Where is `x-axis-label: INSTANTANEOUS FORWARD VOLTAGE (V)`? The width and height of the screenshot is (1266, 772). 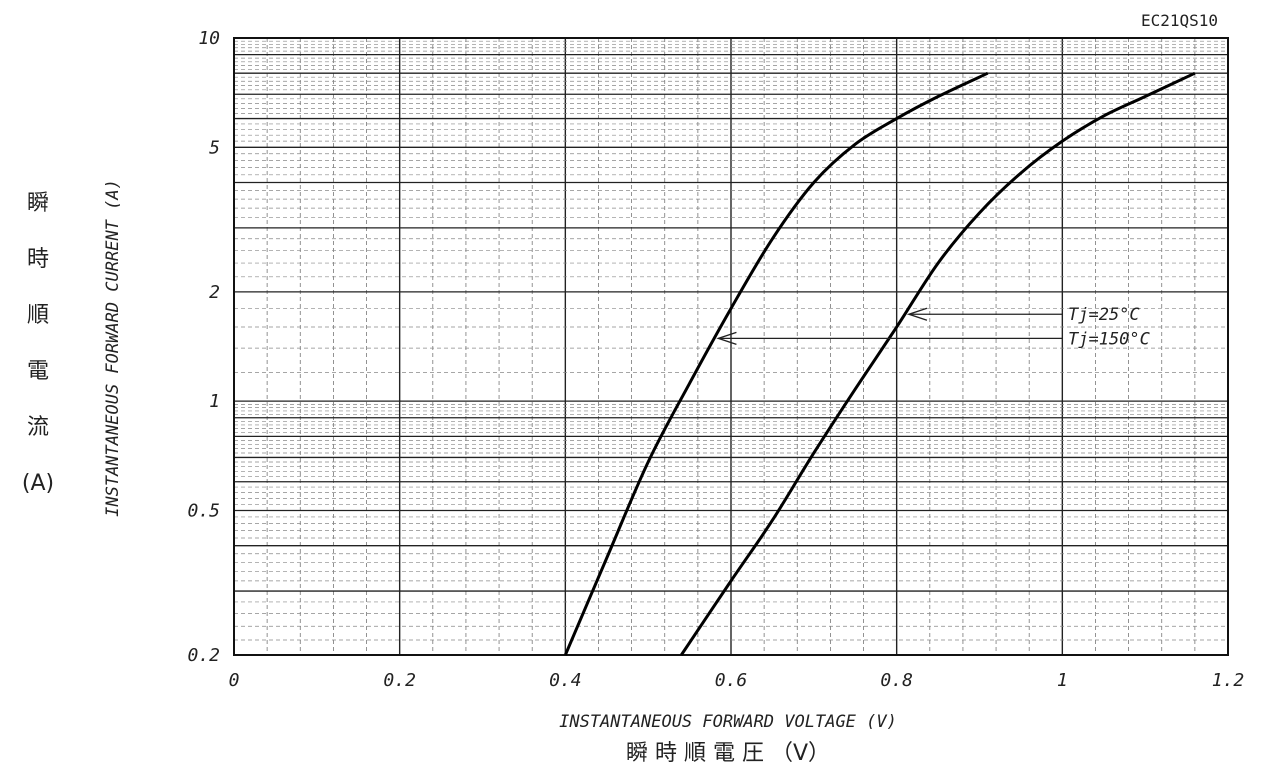
x-axis-label: INSTANTANEOUS FORWARD VOLTAGE (V) is located at coordinates (728, 722).